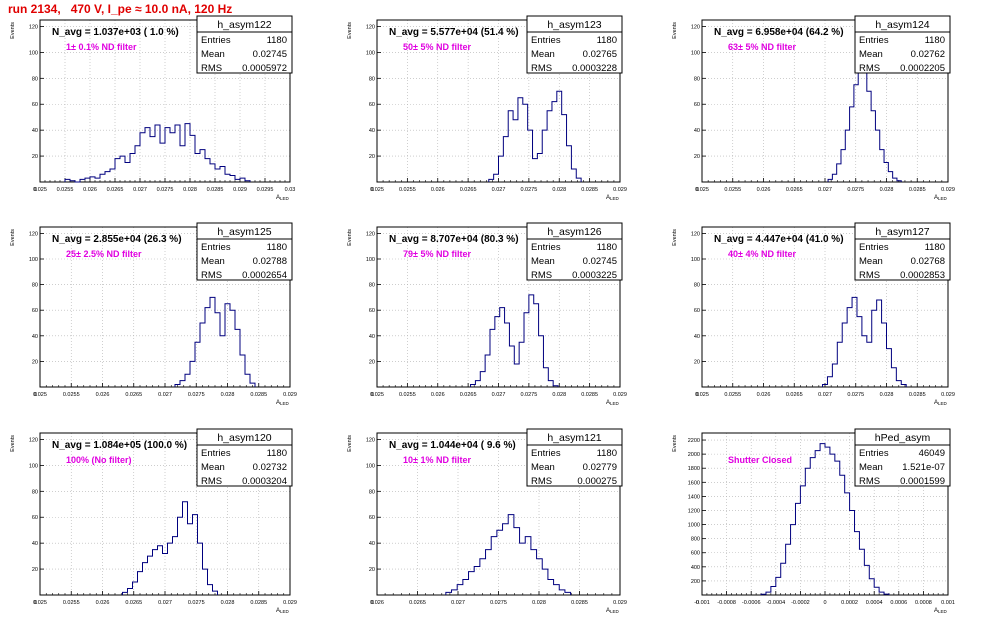  Describe the element at coordinates (101, 47) in the screenshot. I see `filter-annotation: 1± 0.1% ND filter` at that location.